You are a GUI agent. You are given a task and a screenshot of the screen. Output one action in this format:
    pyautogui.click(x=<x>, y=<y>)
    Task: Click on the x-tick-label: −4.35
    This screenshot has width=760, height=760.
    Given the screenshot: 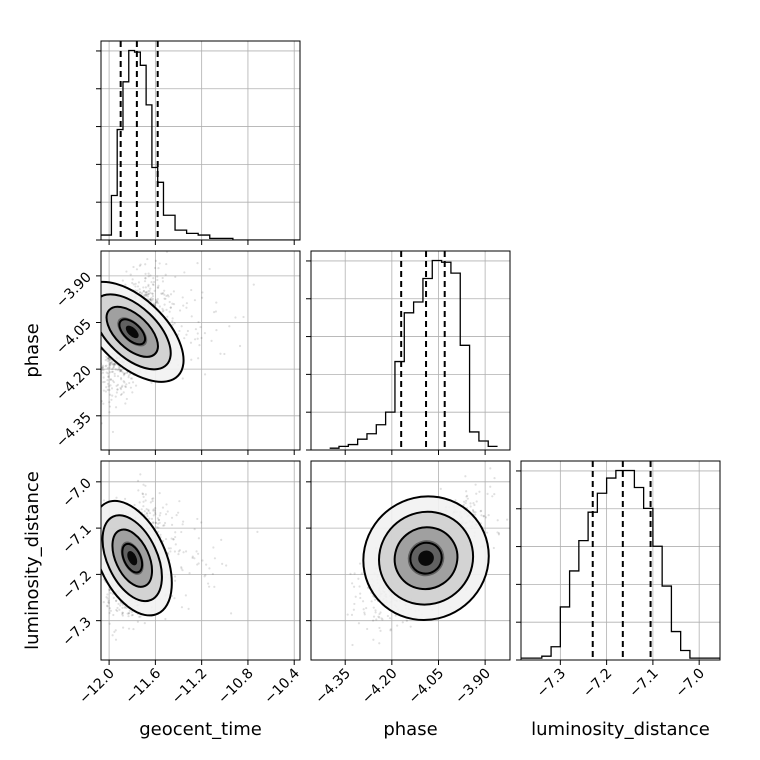 What is the action you would take?
    pyautogui.click(x=333, y=687)
    